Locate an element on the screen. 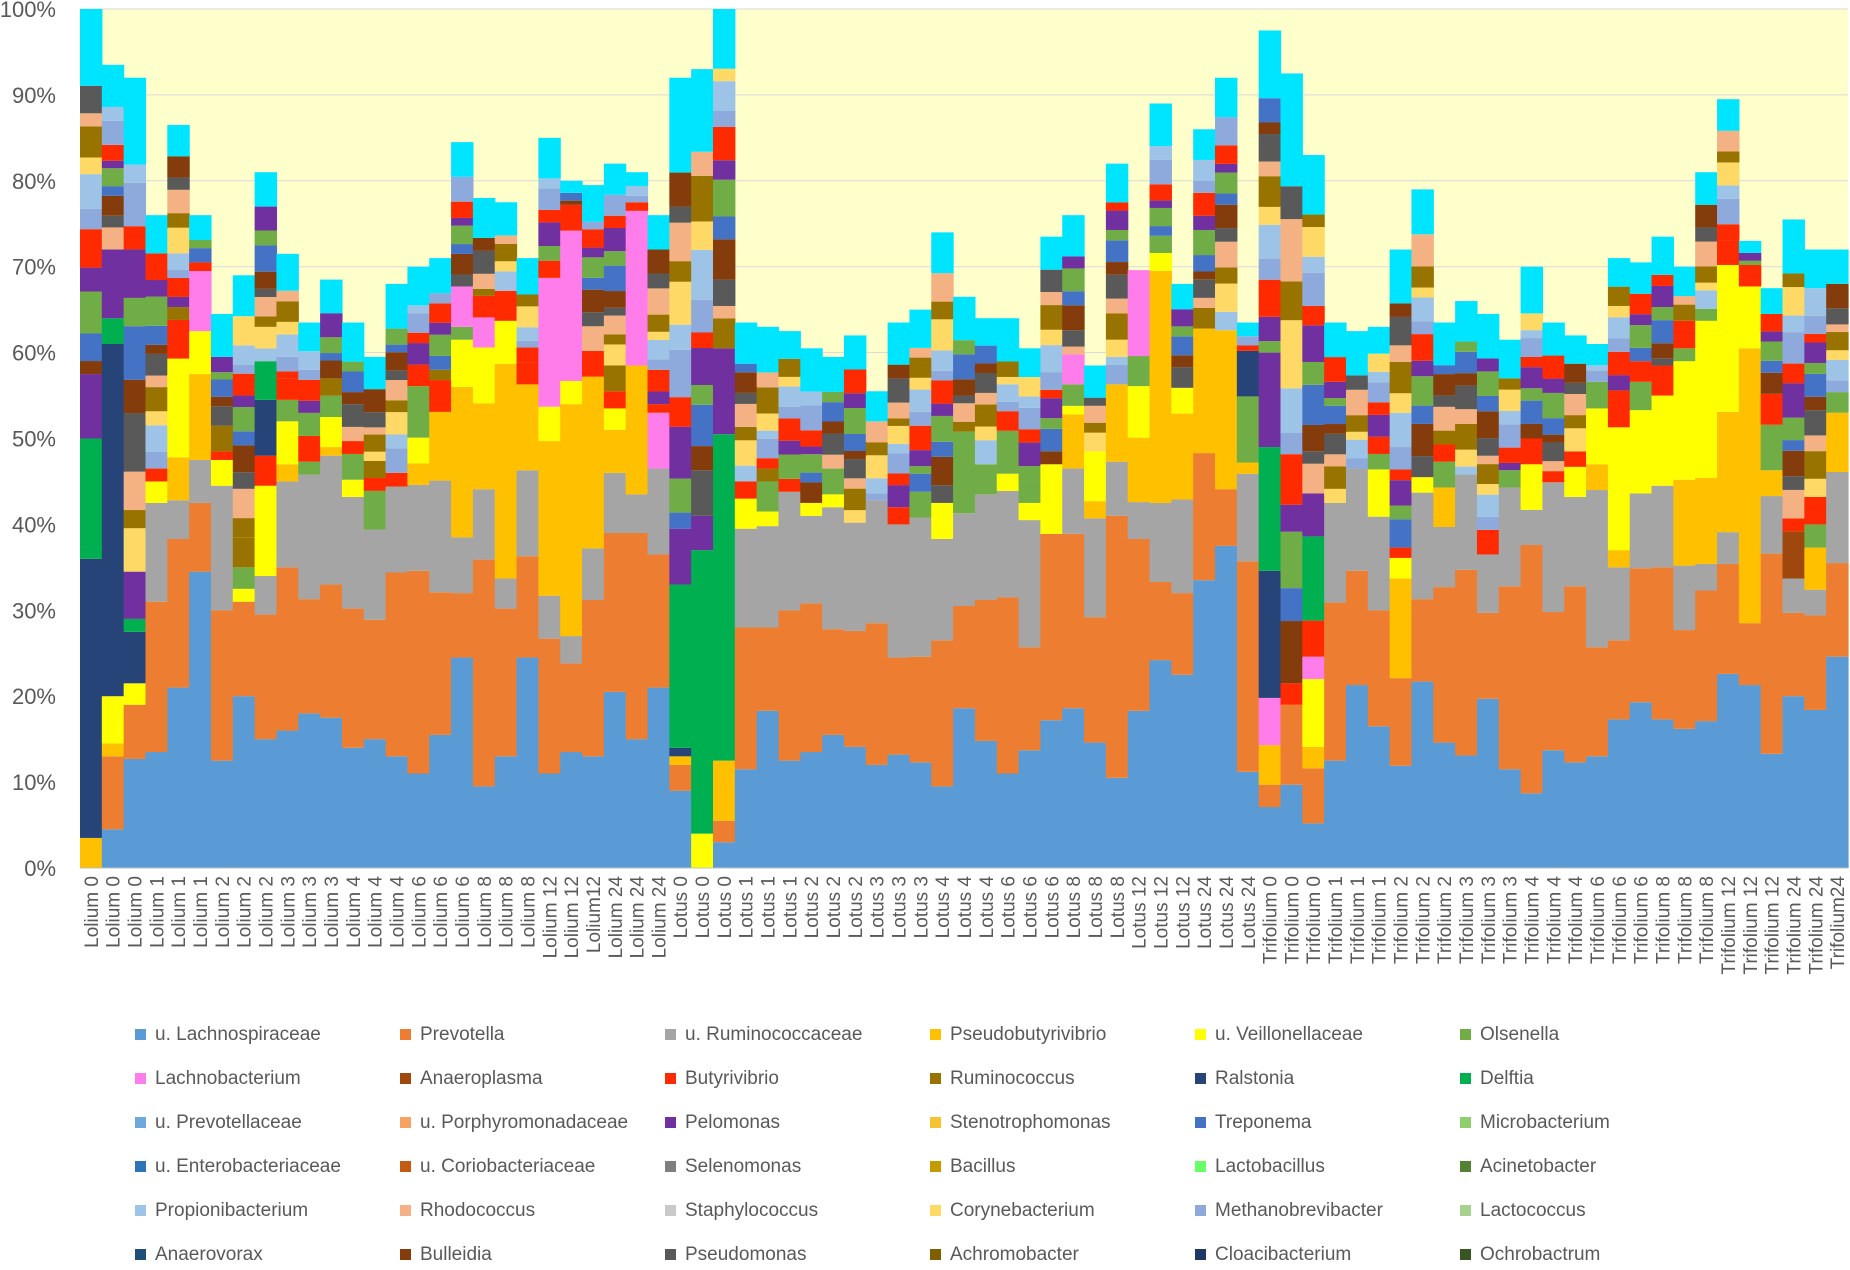 This screenshot has height=1270, width=1850. x-tick-label: Lotus 0 is located at coordinates (703, 907).